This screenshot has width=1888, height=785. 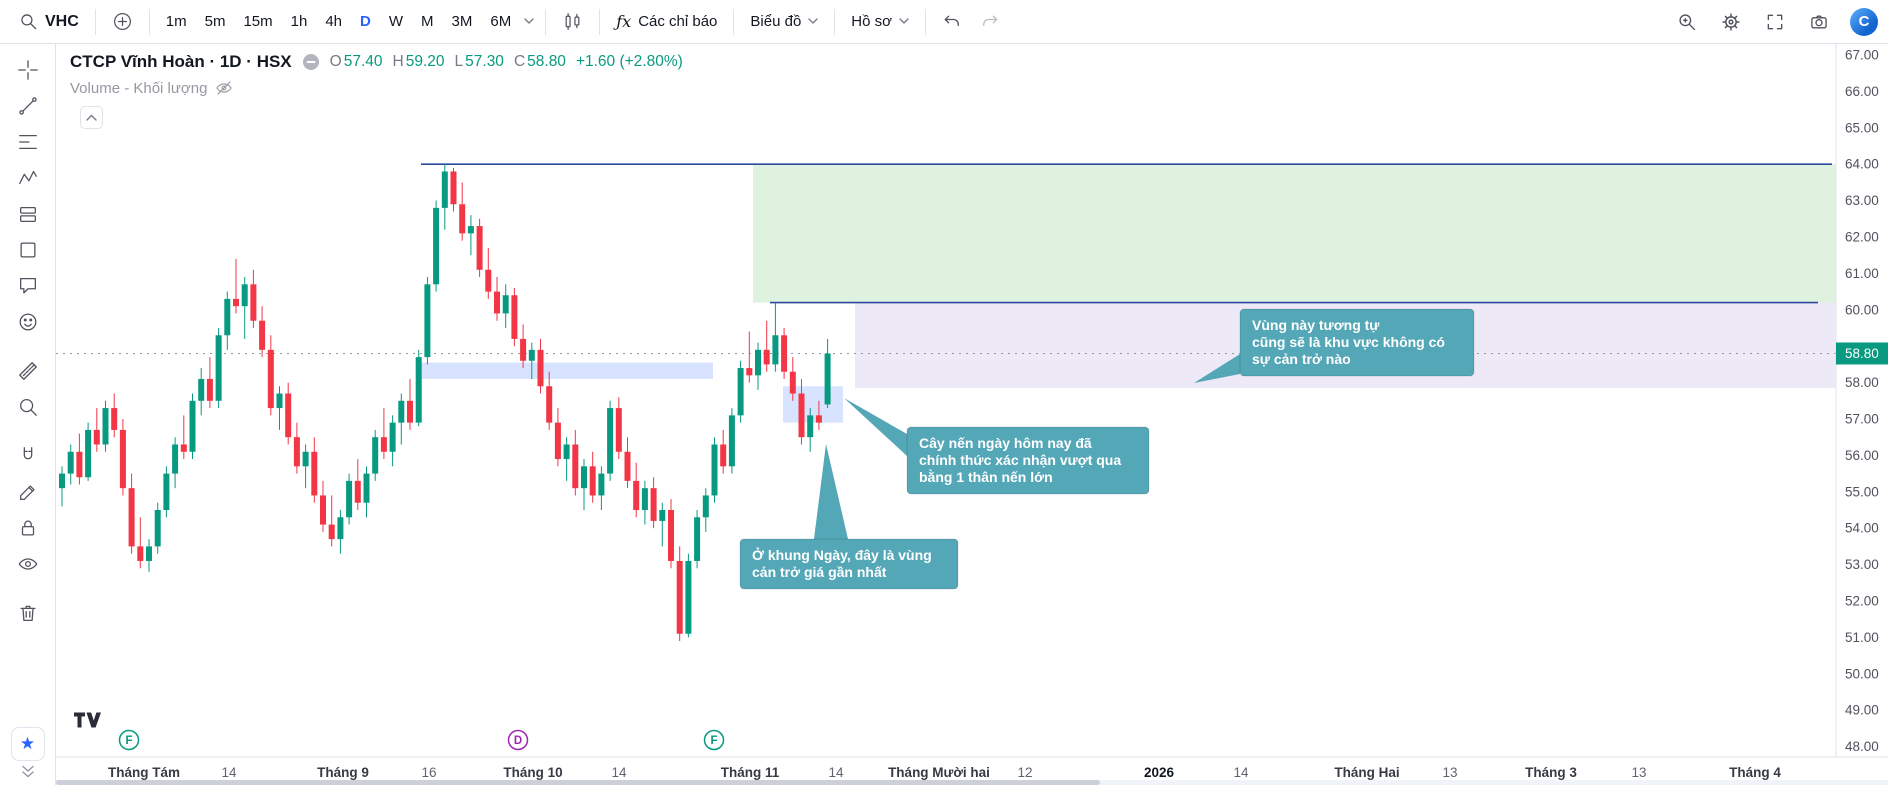 I want to click on chart-type-button, so click(x=572, y=21).